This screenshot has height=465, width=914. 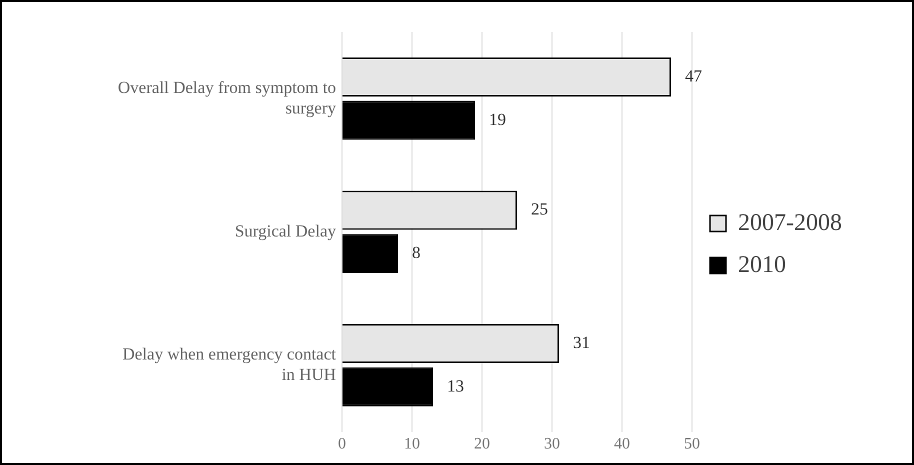 What do you see at coordinates (455, 386) in the screenshot?
I see `data-label: 13` at bounding box center [455, 386].